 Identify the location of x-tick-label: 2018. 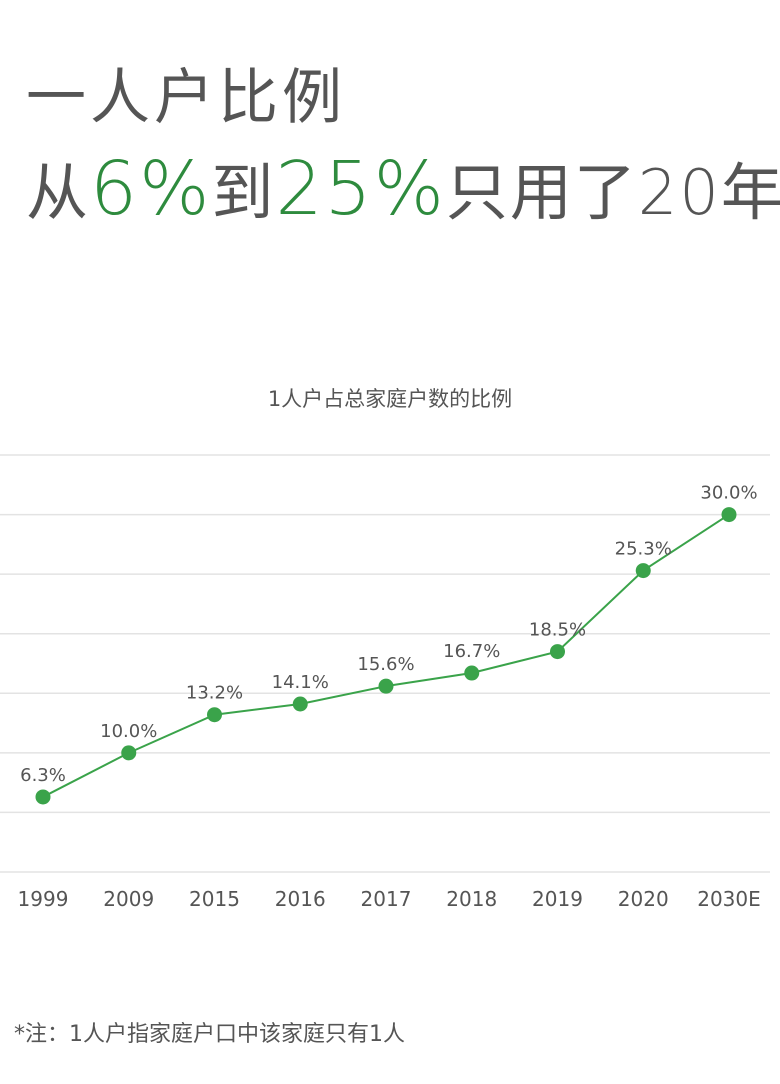
(471, 899).